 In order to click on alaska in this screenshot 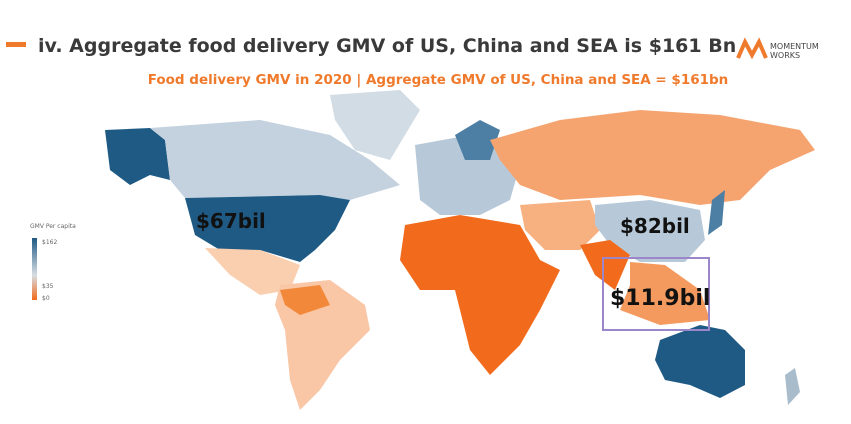, I will do `click(137, 156)`.